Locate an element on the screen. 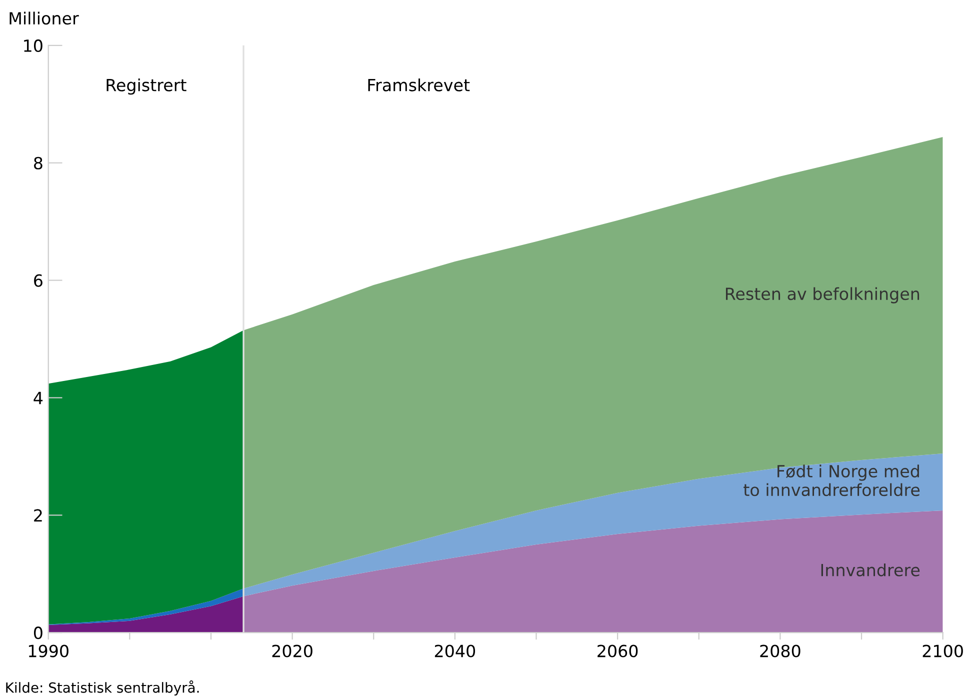 The image size is (967, 699). series-label: Innvandrere is located at coordinates (870, 569).